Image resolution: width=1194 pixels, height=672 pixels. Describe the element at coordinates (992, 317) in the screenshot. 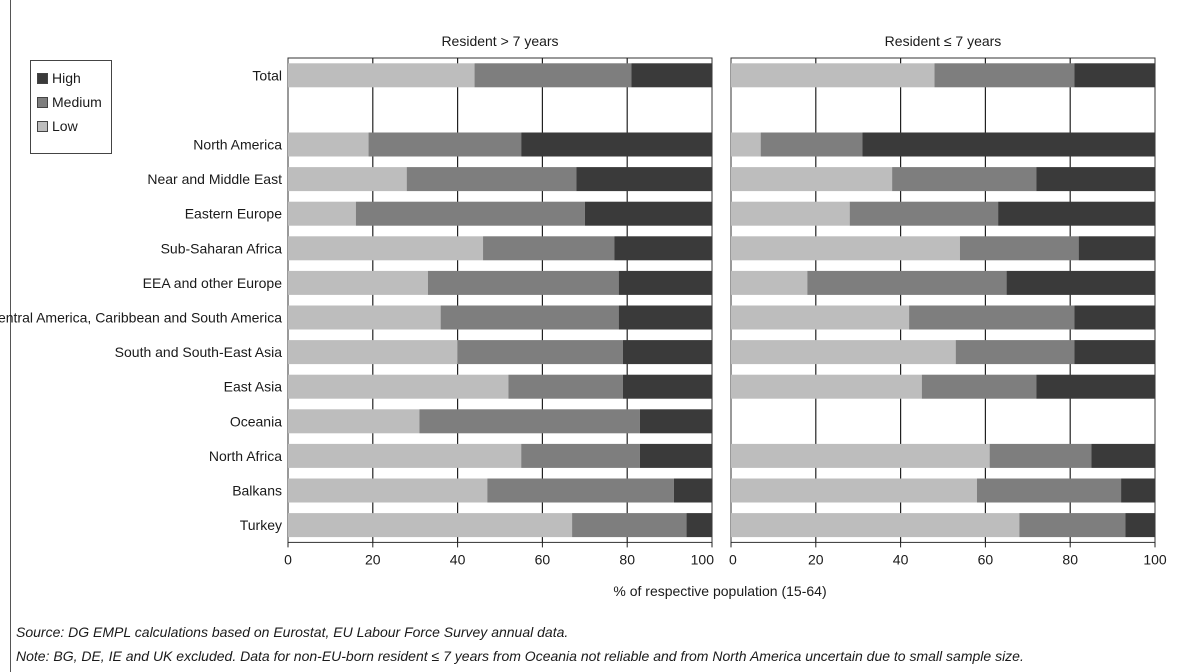

I see `panel-2-bar-central-america-caribbean-and-south-america-medium` at that location.